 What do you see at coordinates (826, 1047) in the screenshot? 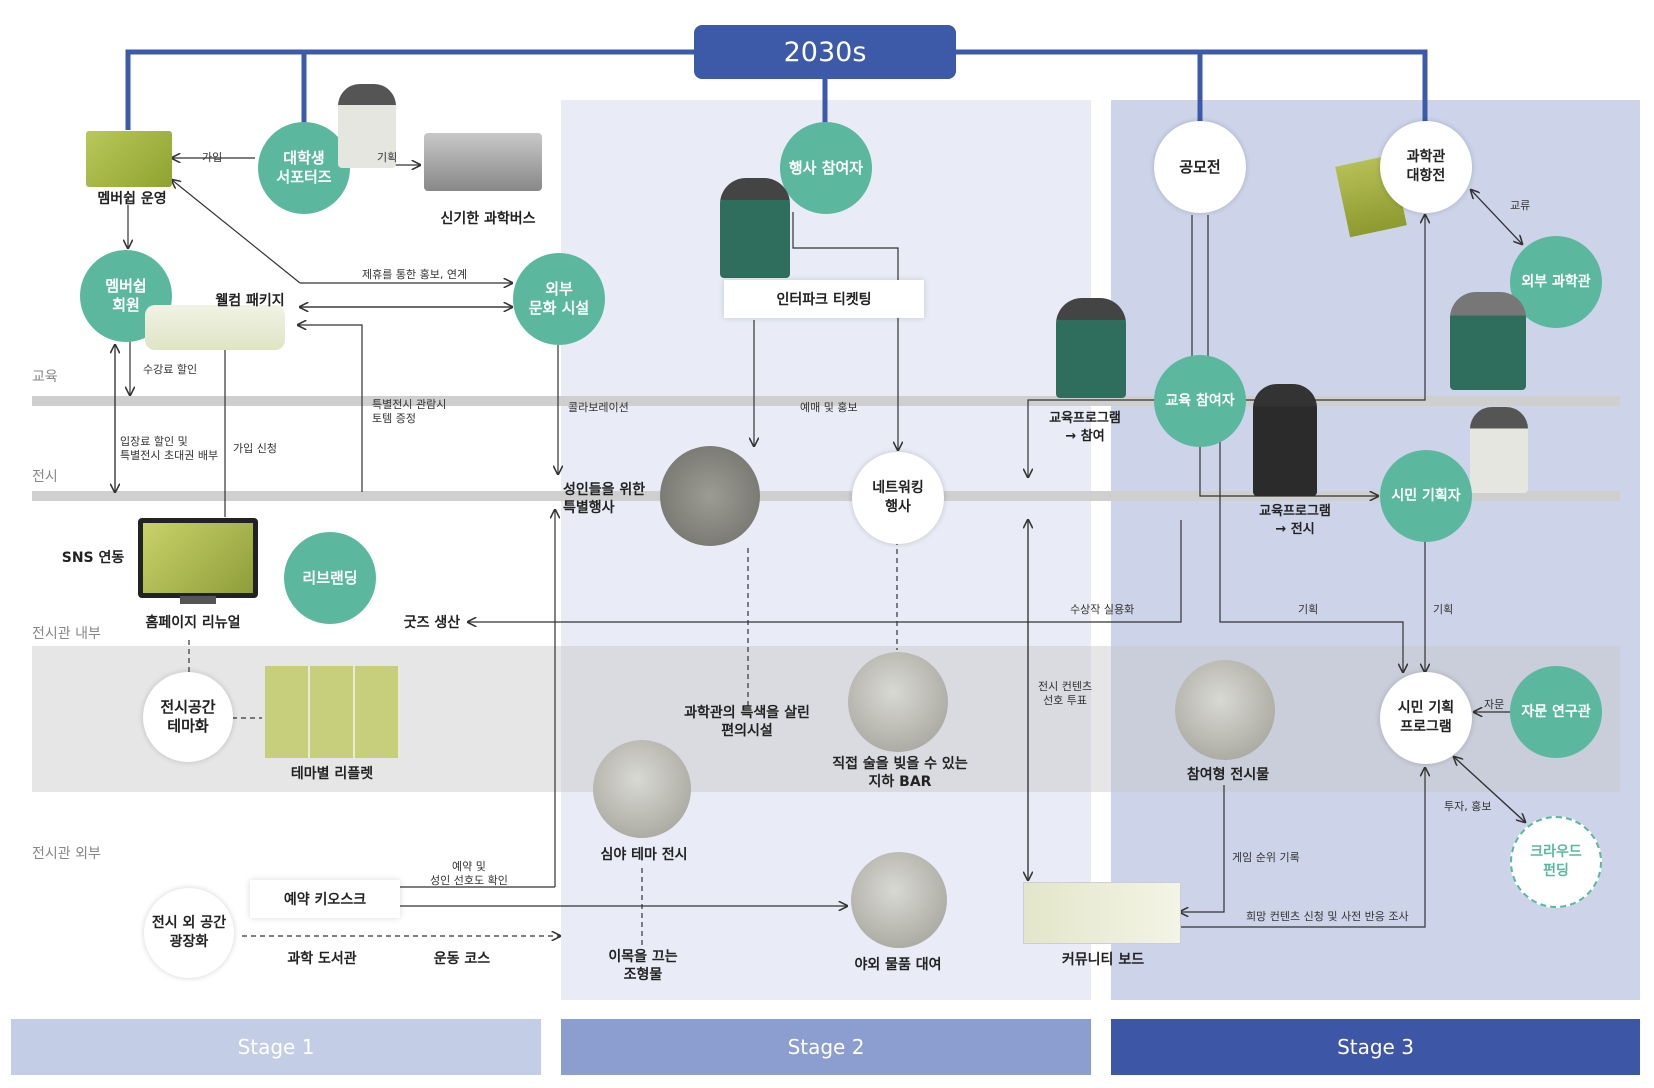
I see `stage2-bar: Stage 2` at bounding box center [826, 1047].